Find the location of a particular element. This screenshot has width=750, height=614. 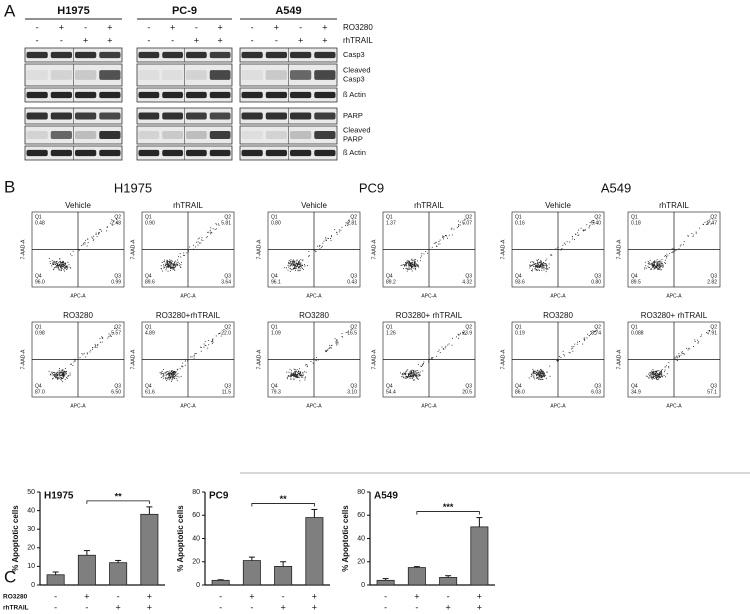

quadrant-name: Q3 is located at coordinates (713, 276).